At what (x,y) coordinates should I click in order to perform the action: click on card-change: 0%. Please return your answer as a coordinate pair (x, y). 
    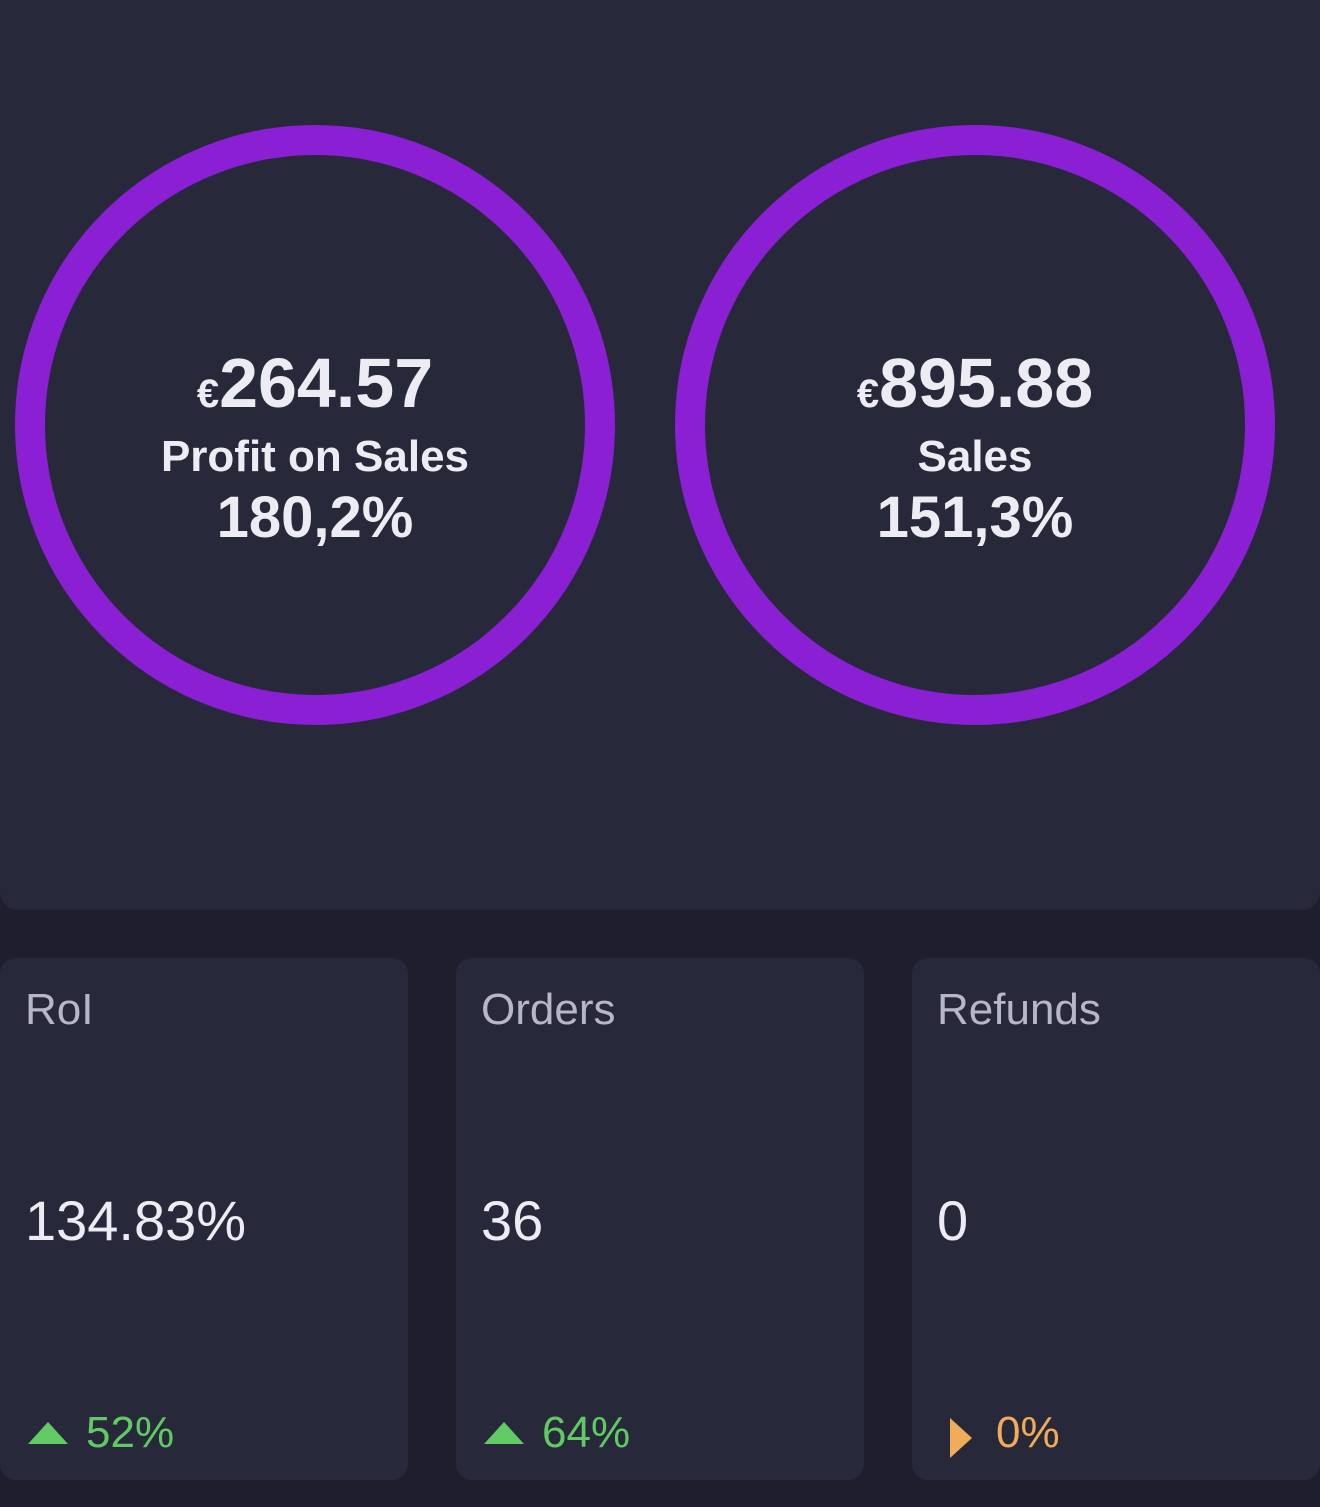
    Looking at the image, I should click on (1028, 1432).